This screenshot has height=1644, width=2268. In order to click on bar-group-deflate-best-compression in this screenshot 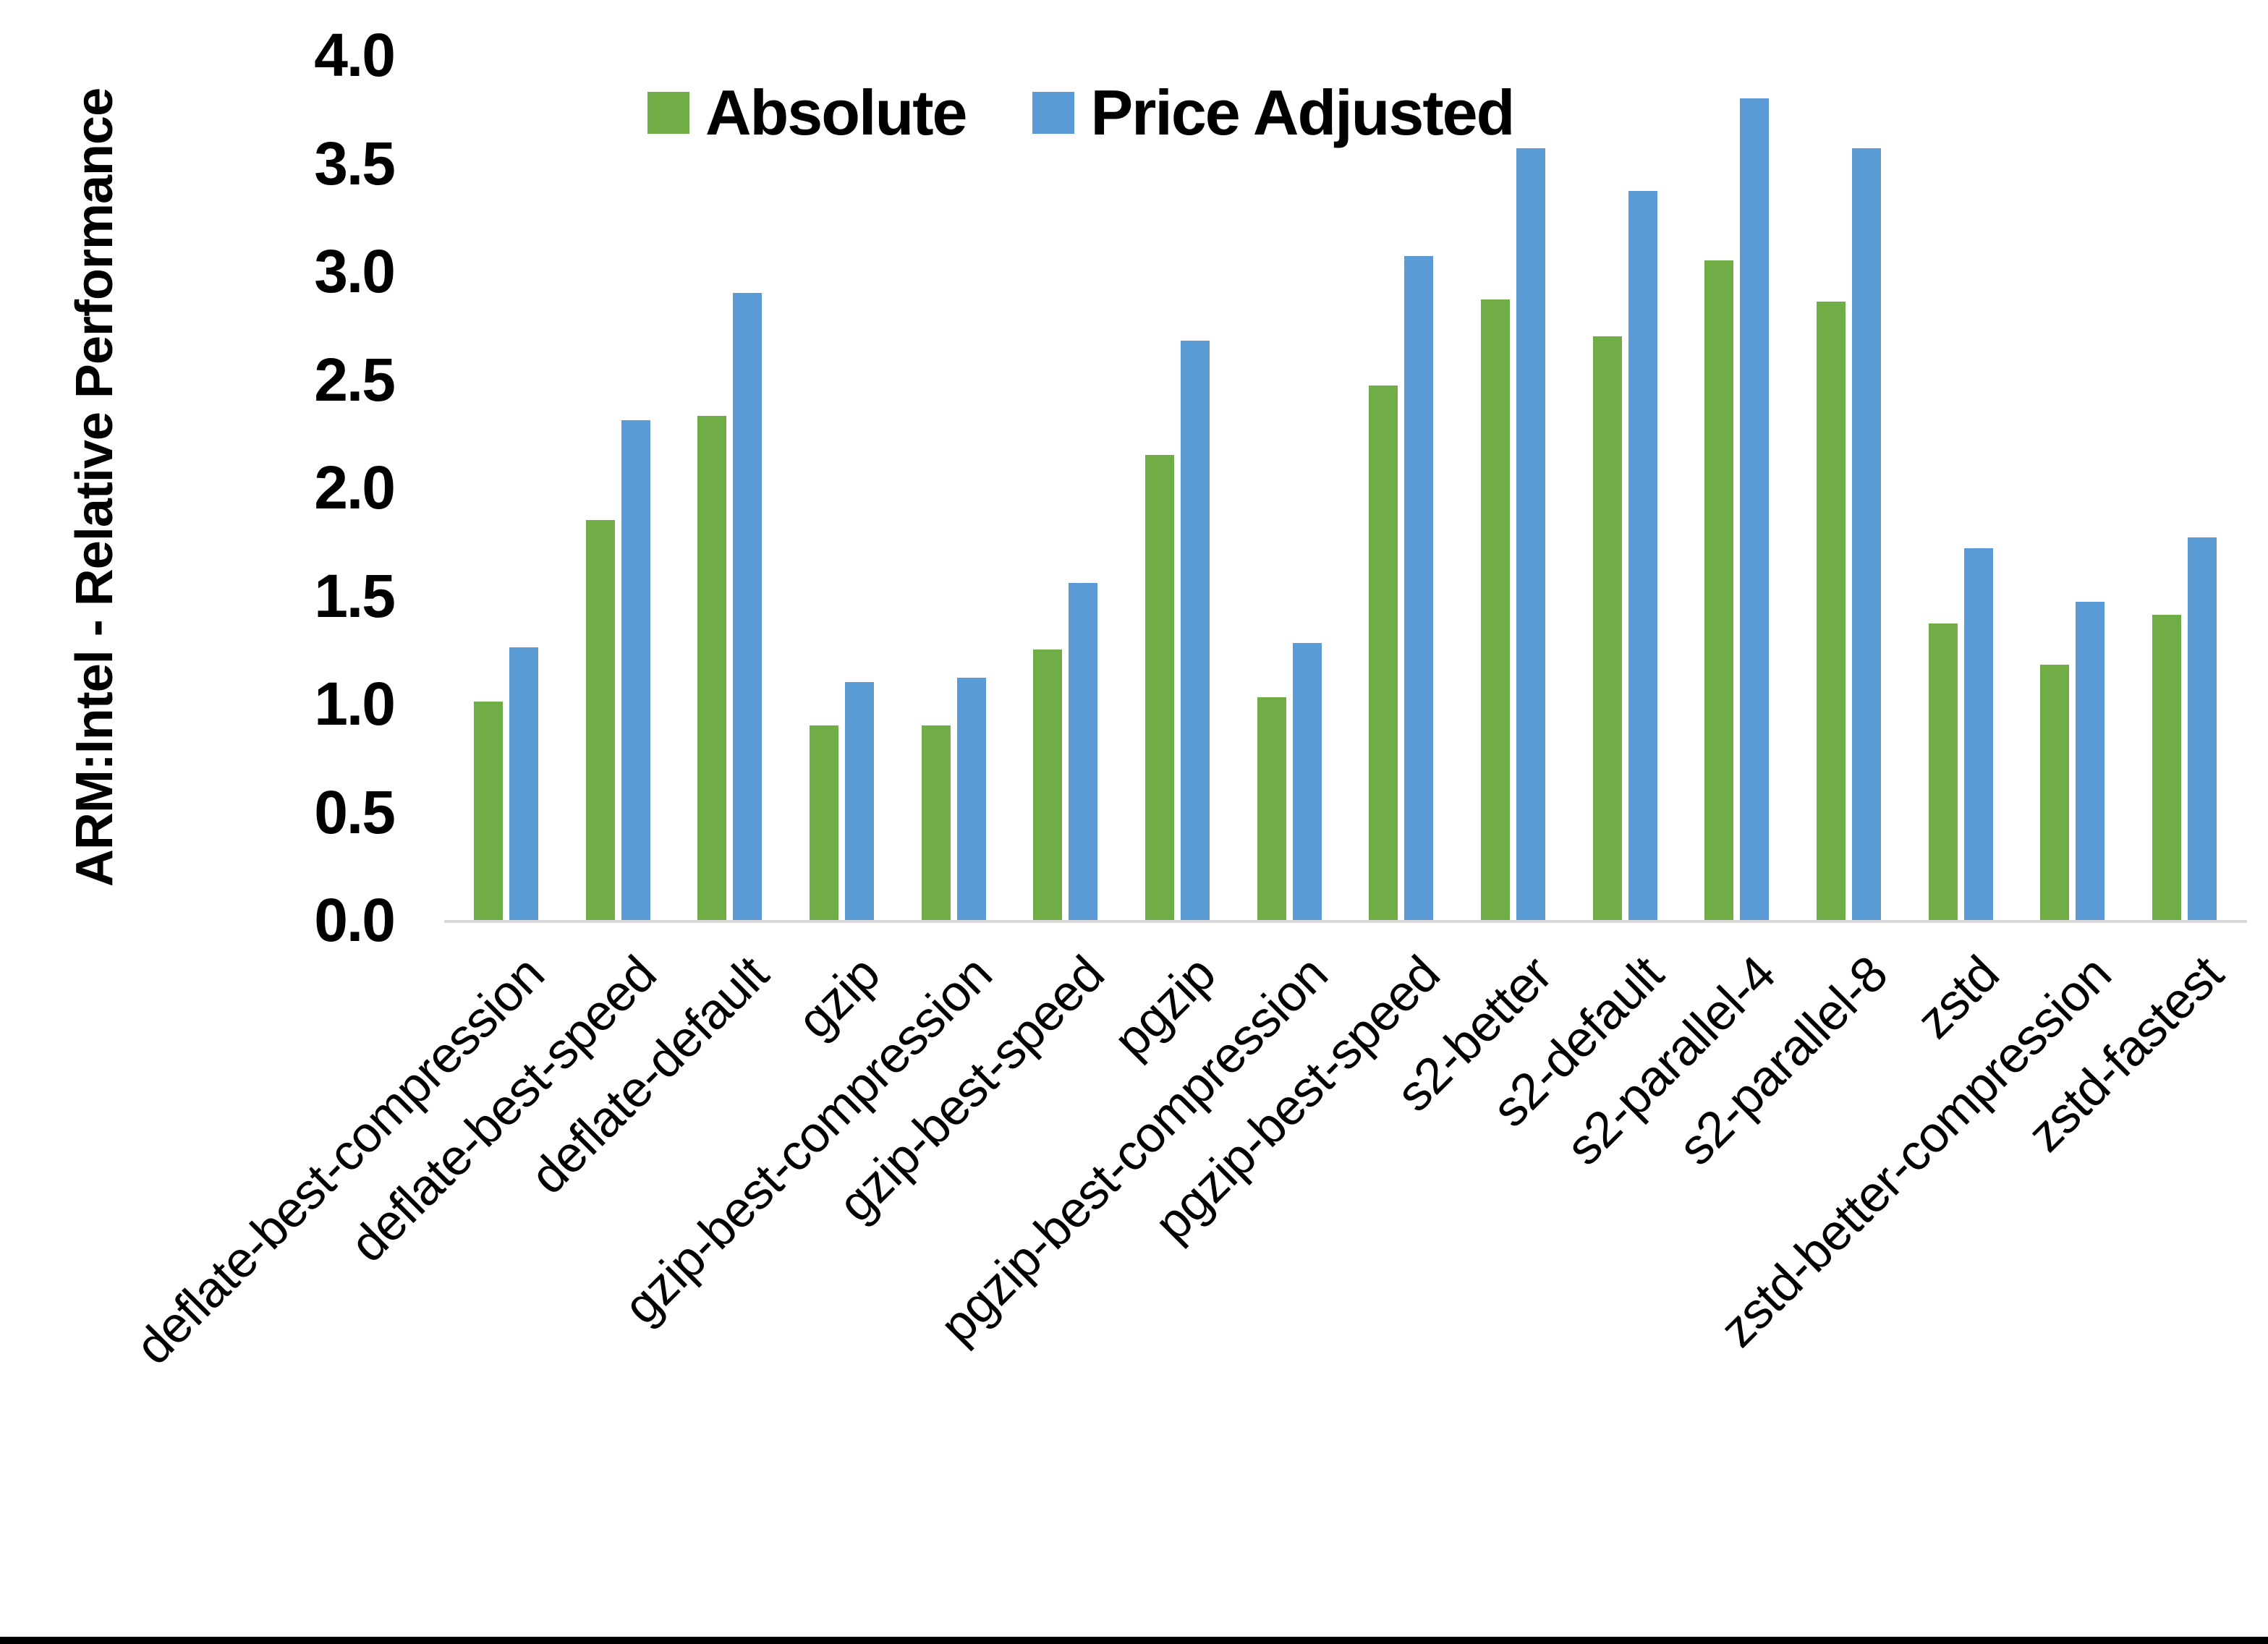, I will do `click(506, 487)`.